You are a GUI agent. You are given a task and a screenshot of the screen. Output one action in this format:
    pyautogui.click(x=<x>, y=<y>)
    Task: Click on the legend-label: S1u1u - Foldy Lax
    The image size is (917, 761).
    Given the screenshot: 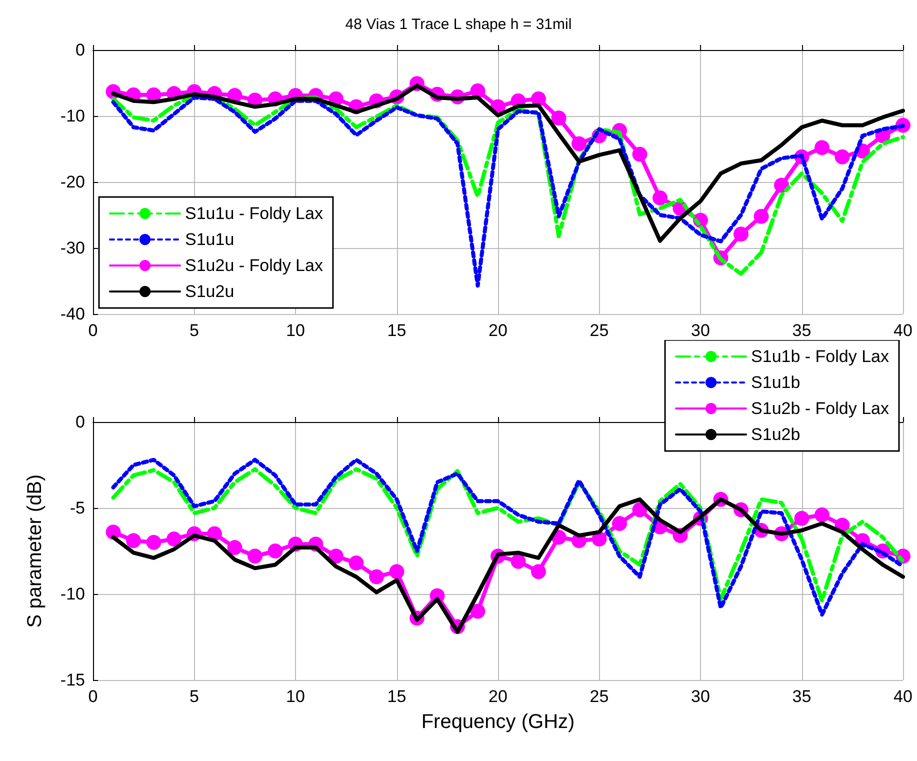 What is the action you would take?
    pyautogui.click(x=254, y=213)
    